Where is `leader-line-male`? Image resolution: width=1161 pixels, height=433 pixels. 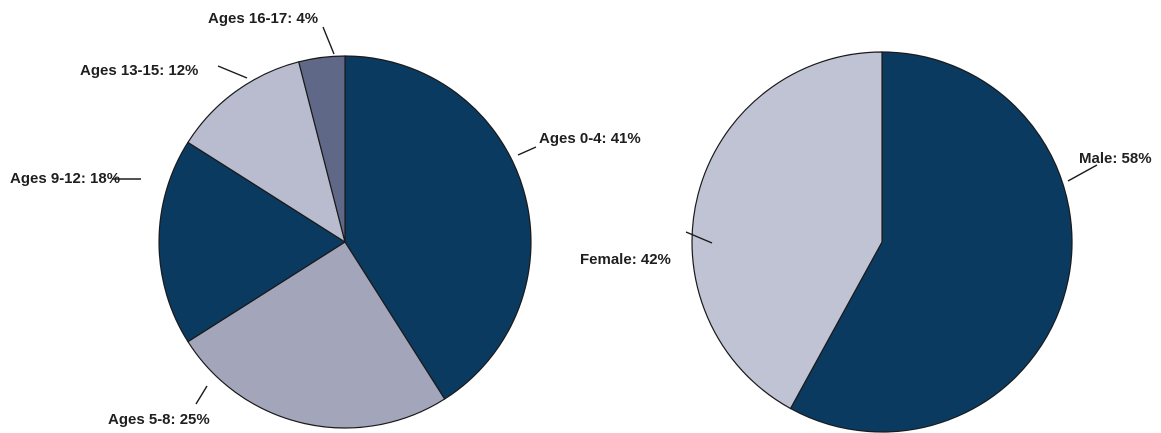 leader-line-male is located at coordinates (1082, 173).